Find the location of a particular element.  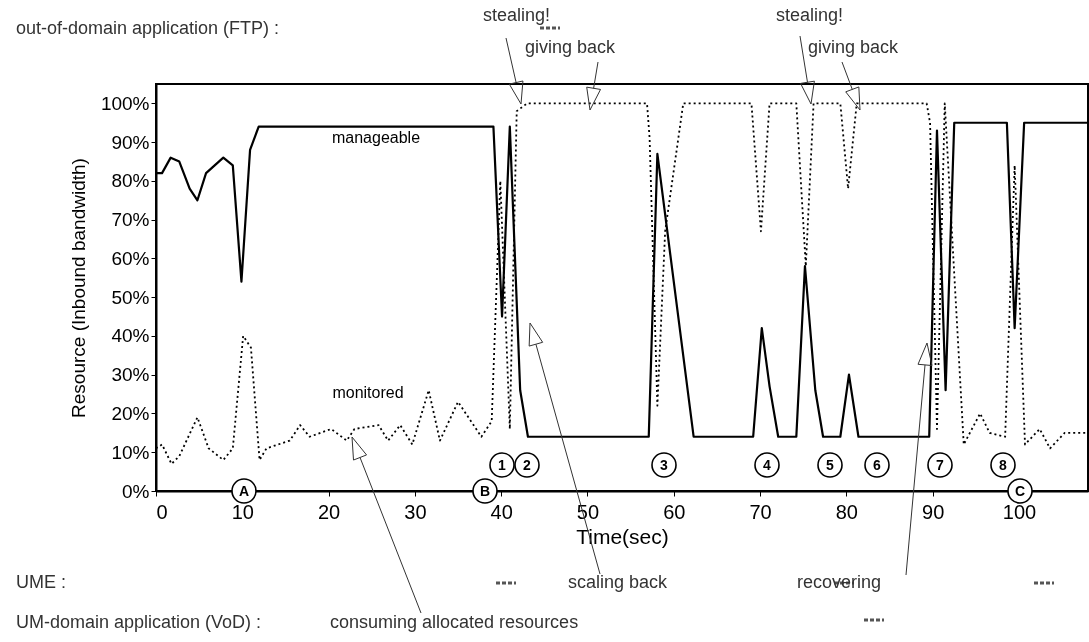

y-tick-label: 40% is located at coordinates (130, 336).